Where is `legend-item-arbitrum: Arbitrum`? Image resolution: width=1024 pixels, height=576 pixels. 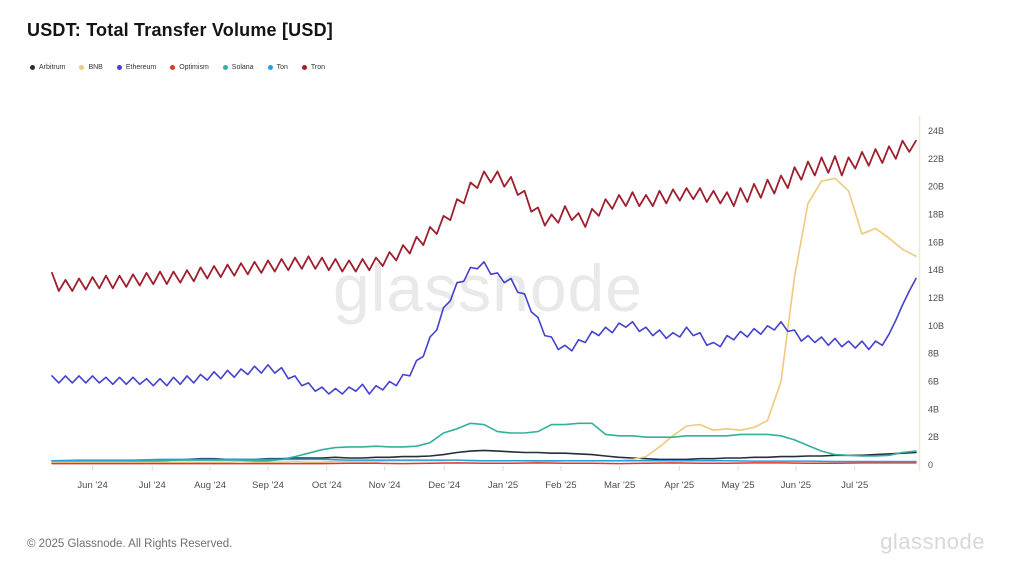 legend-item-arbitrum: Arbitrum is located at coordinates (47, 67).